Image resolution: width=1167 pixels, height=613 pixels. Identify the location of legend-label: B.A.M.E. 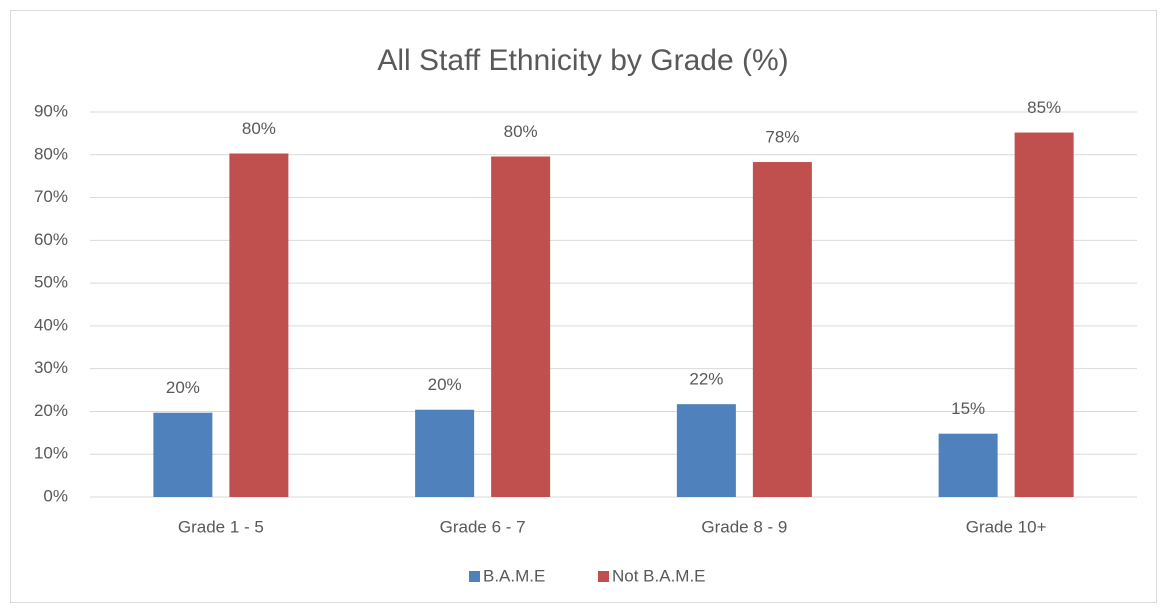
(514, 575).